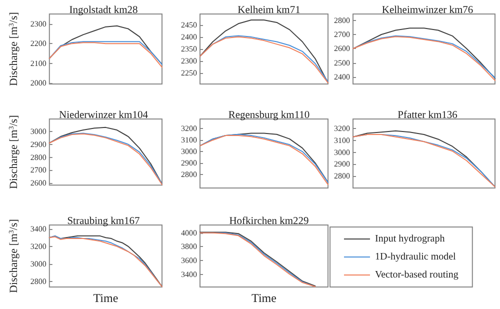 This screenshot has width=500, height=309. Describe the element at coordinates (410, 239) in the screenshot. I see `legend-label: Input hydrograph` at that location.